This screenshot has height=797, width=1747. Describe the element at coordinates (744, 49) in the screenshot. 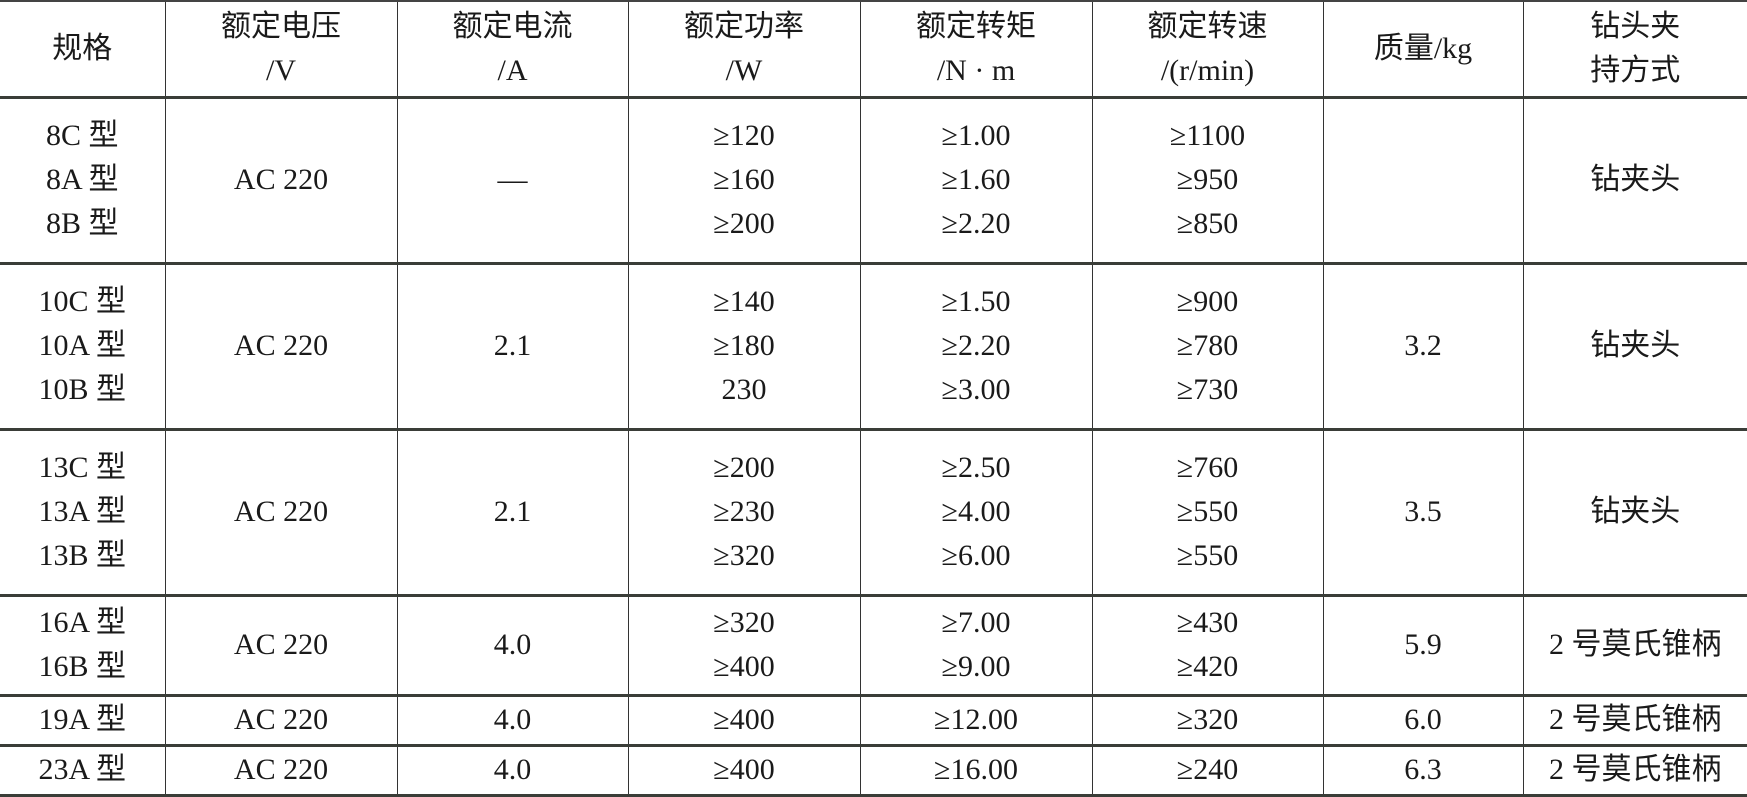

I see `header-power: 额定功率 /W` at that location.